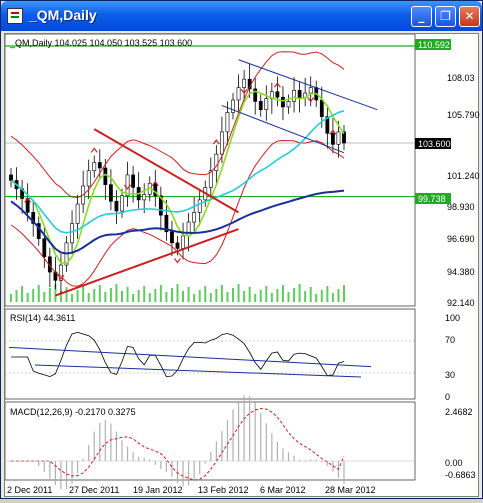 The width and height of the screenshot is (483, 503). Describe the element at coordinates (452, 318) in the screenshot. I see `rsi-level-100: 100` at that location.